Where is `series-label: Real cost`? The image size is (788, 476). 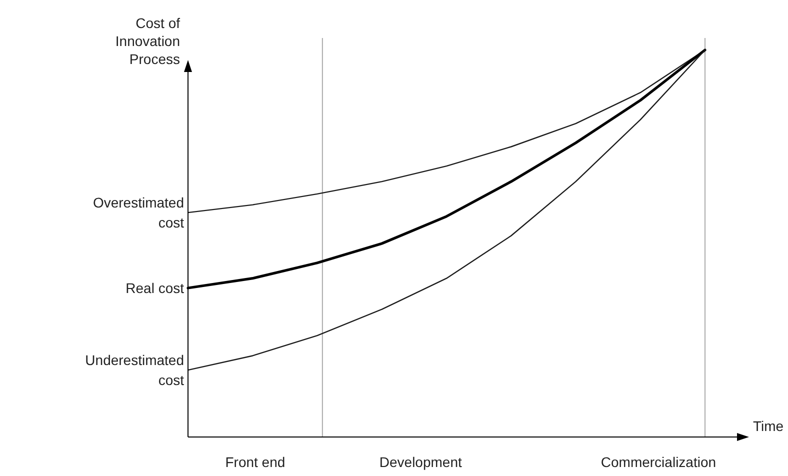
series-label: Real cost is located at coordinates (155, 288).